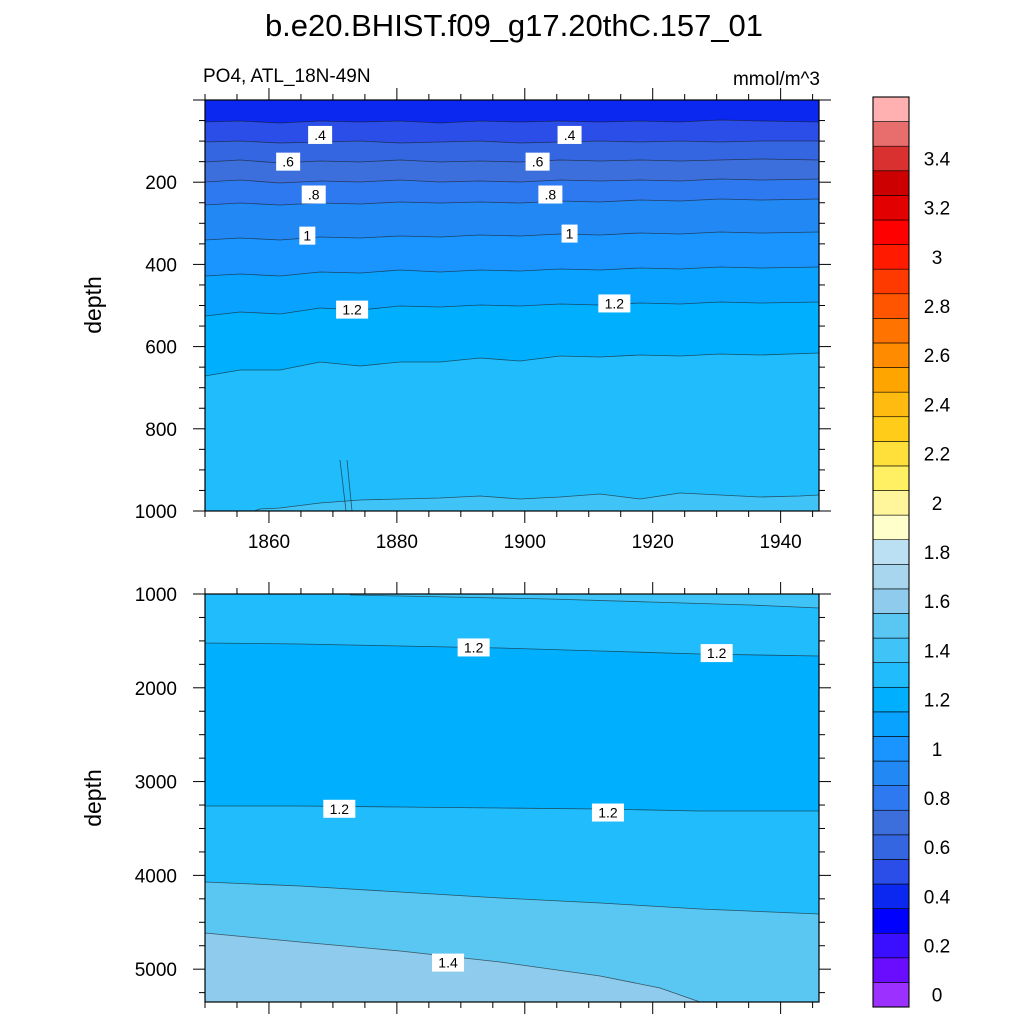  Describe the element at coordinates (161, 183) in the screenshot. I see `y-tick-label: 200` at that location.